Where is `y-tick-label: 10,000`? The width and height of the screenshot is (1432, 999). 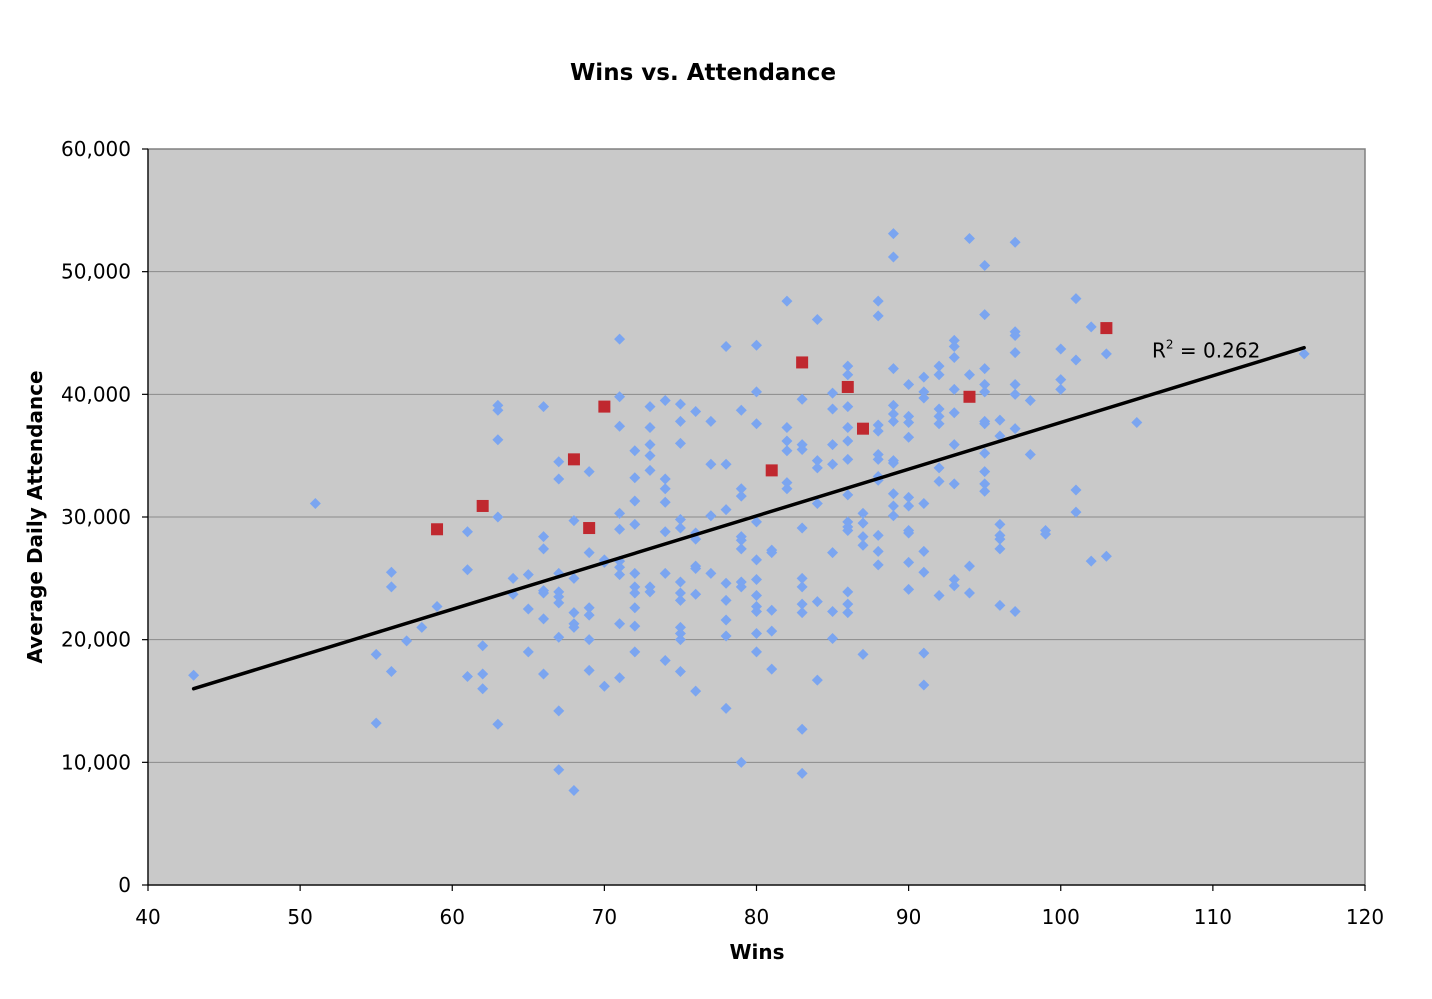
y-tick-label: 10,000 is located at coordinates (96, 762).